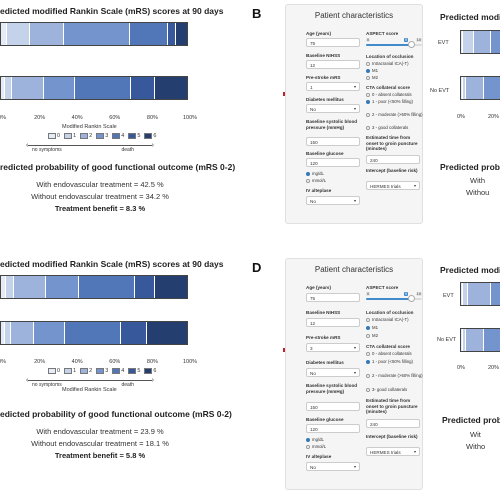  Describe the element at coordinates (471, 420) in the screenshot. I see `outcome-heading: Predicted probab` at that location.